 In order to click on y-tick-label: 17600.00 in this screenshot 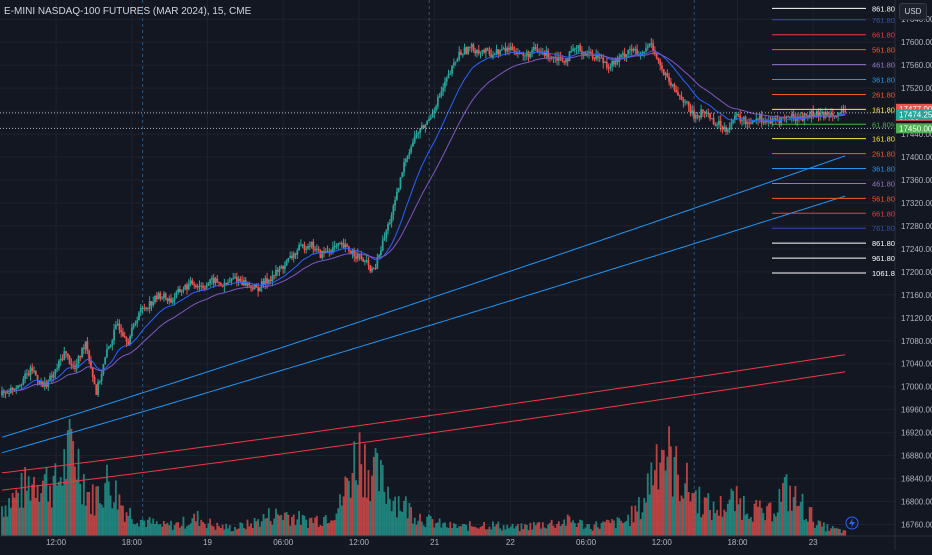, I will do `click(916, 42)`.